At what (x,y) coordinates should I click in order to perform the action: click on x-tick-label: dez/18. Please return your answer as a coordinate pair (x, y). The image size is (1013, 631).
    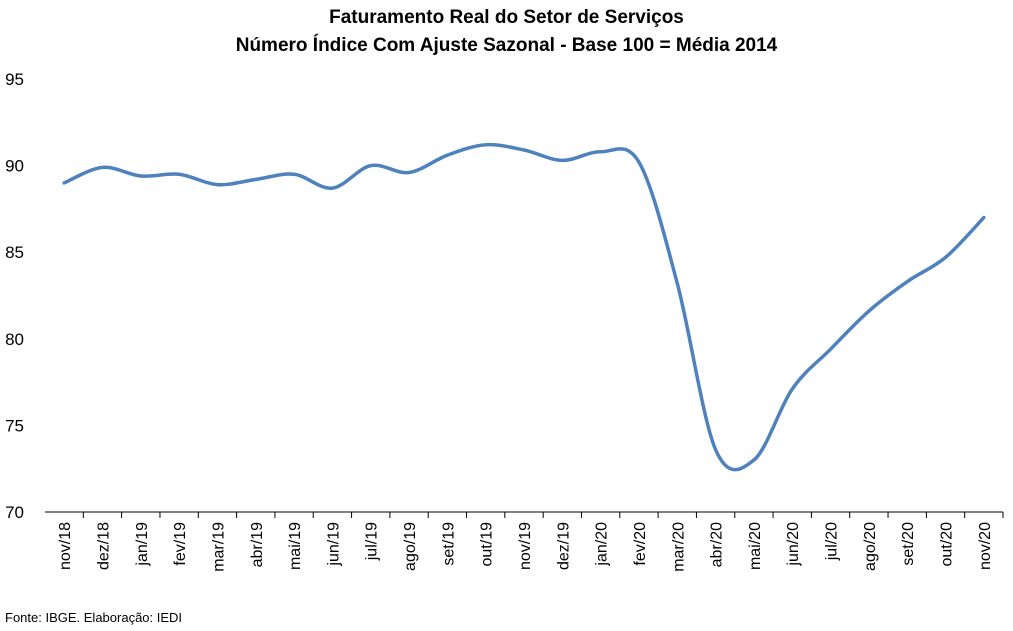
    Looking at the image, I should click on (103, 546).